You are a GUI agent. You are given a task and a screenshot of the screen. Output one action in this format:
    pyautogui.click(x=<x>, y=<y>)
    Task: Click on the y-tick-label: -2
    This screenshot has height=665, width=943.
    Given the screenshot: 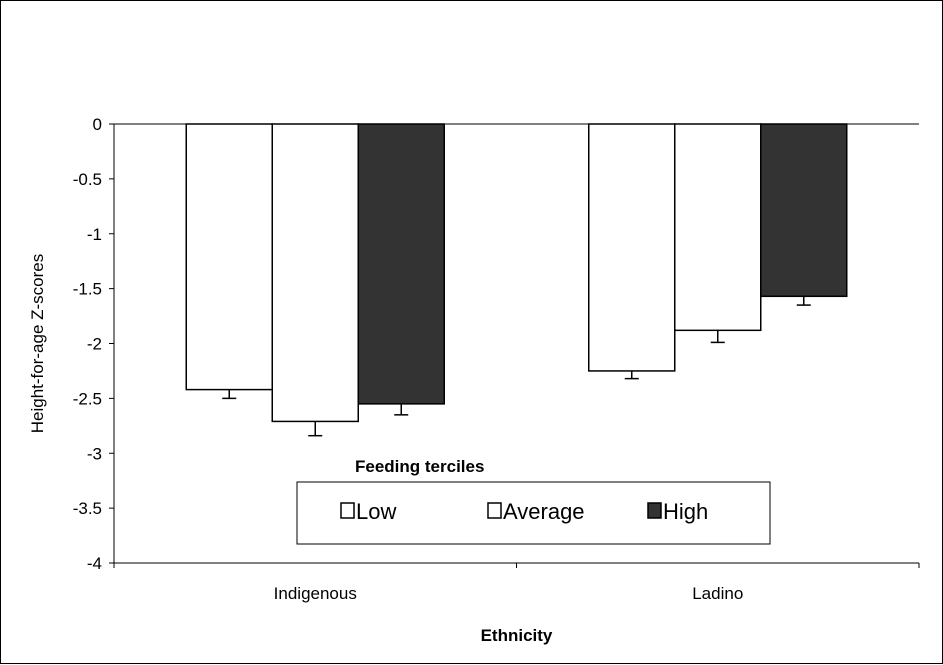 What is the action you would take?
    pyautogui.click(x=94, y=344)
    